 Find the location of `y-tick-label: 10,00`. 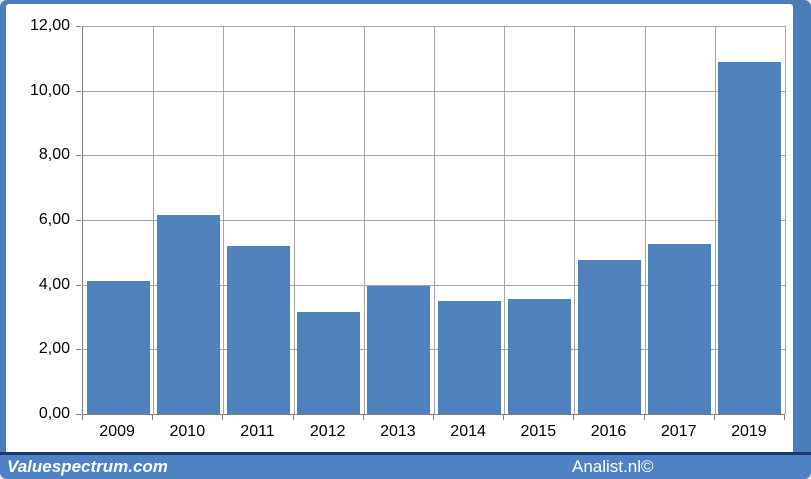

y-tick-label: 10,00 is located at coordinates (49, 90).